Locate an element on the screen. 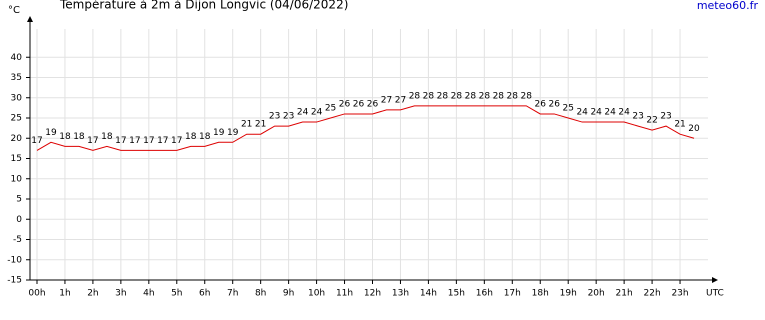  x-tick-label: 12h is located at coordinates (372, 294).